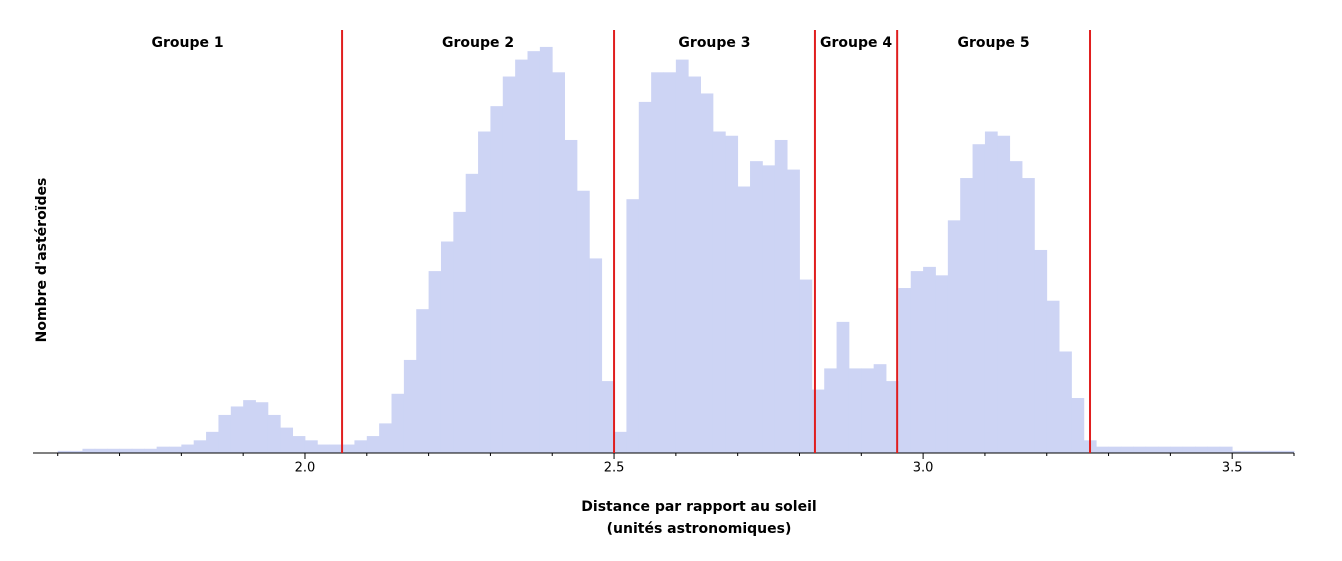  What do you see at coordinates (923, 468) in the screenshot?
I see `x-tick-label: 3.0` at bounding box center [923, 468].